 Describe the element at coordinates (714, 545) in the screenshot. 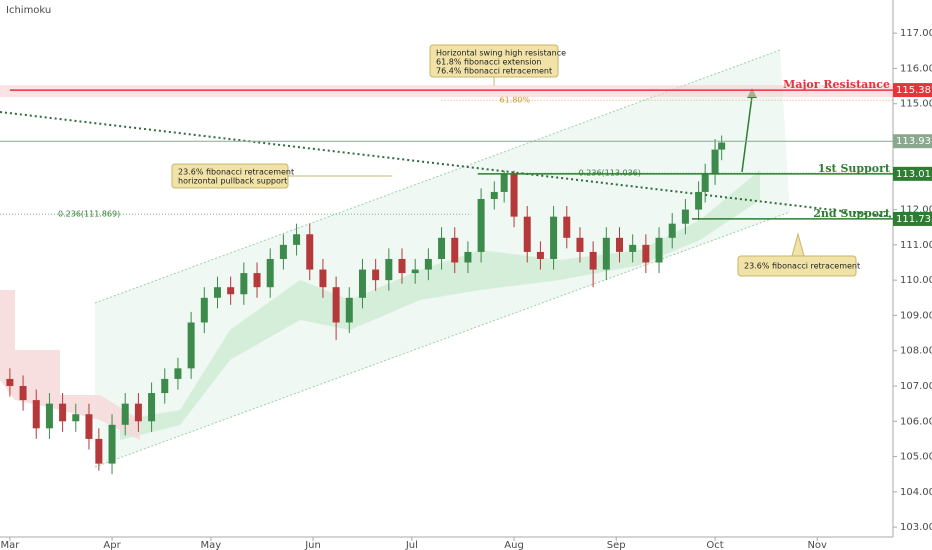

I see `x-tick-label: Oct` at that location.